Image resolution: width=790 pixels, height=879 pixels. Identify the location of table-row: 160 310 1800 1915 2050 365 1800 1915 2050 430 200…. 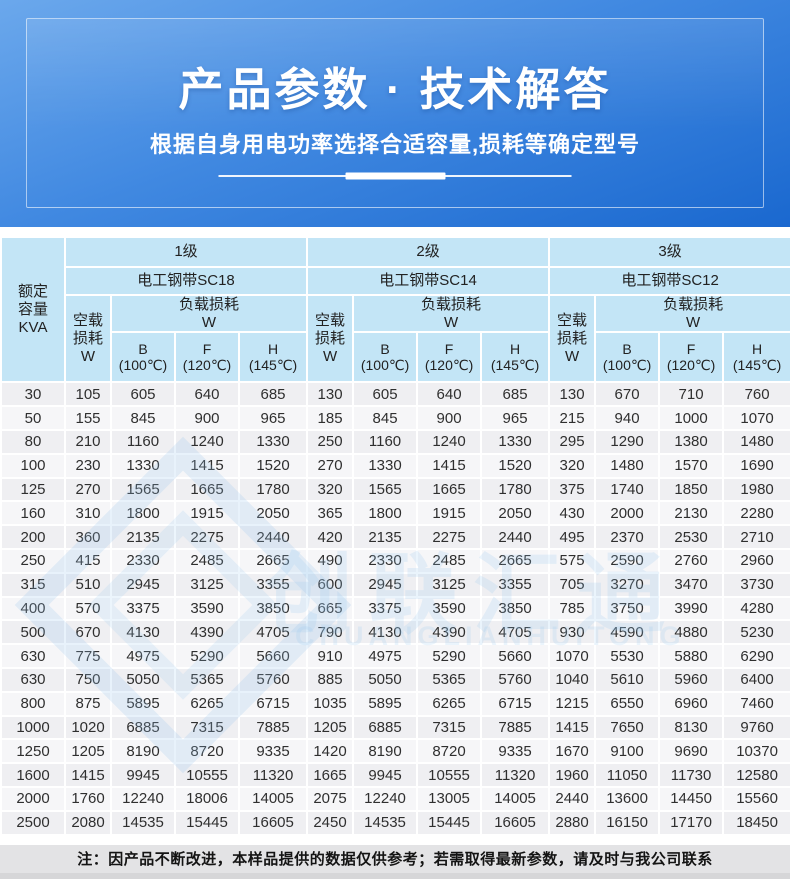
(395, 513).